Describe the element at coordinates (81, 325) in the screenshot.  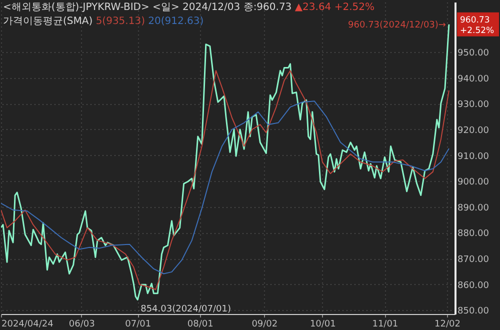
I see `x-tick-label: 06/03` at that location.